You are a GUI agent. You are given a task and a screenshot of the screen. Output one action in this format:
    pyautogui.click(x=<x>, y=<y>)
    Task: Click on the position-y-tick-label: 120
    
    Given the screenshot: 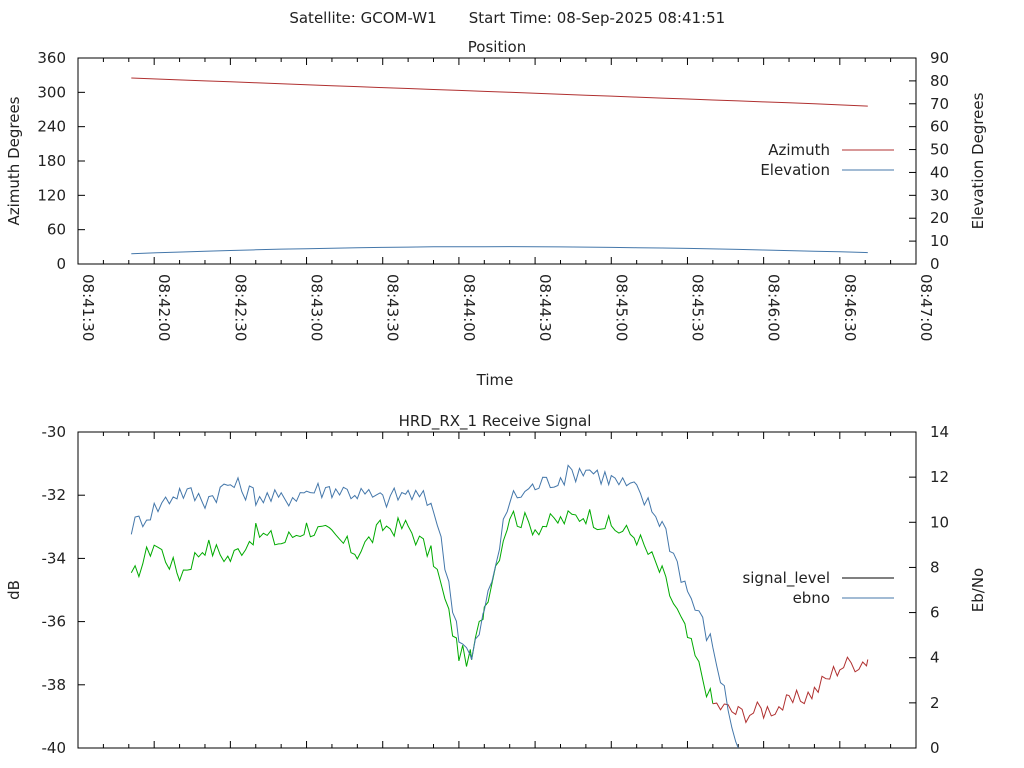 What is the action you would take?
    pyautogui.click(x=51, y=195)
    